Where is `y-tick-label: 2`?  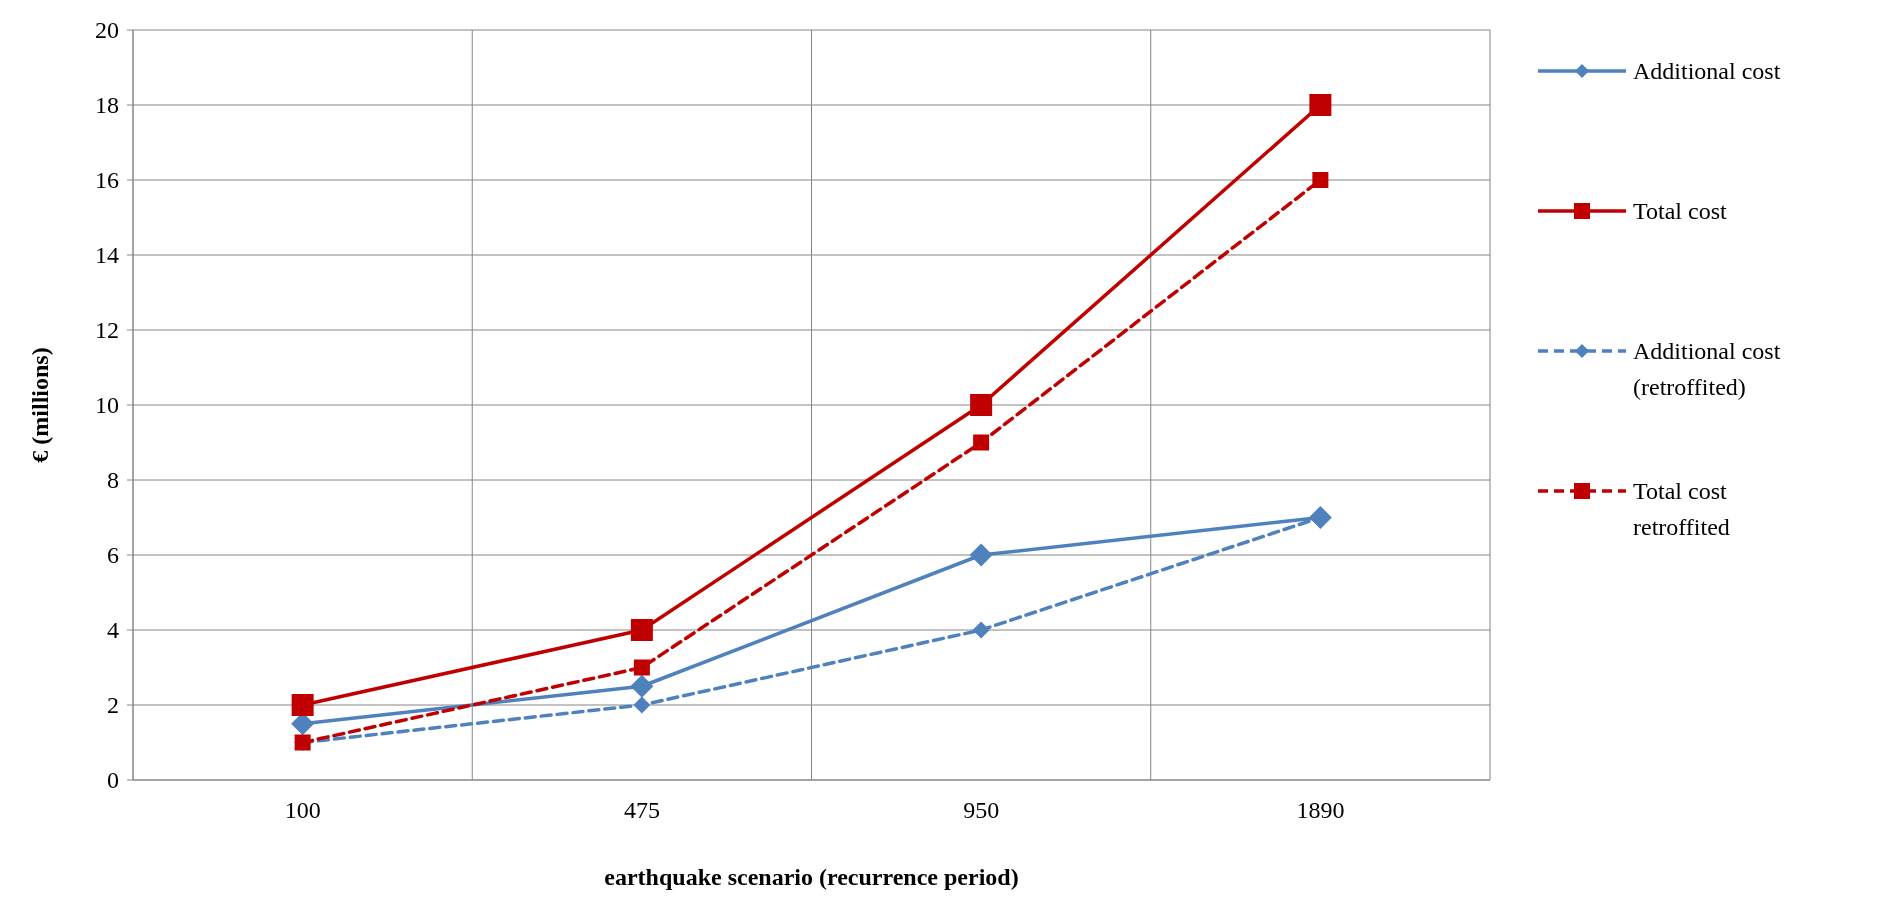
y-tick-label: 2 is located at coordinates (113, 705).